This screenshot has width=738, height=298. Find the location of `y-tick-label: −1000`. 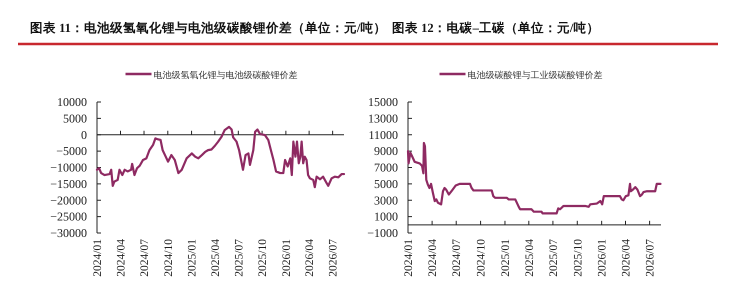

y-tick-label: −1000 is located at coordinates (382, 233).